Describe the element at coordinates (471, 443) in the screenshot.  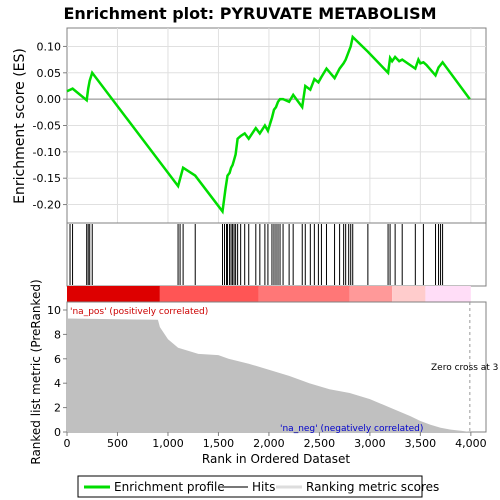
I see `x-tick-label: 4,000` at that location.